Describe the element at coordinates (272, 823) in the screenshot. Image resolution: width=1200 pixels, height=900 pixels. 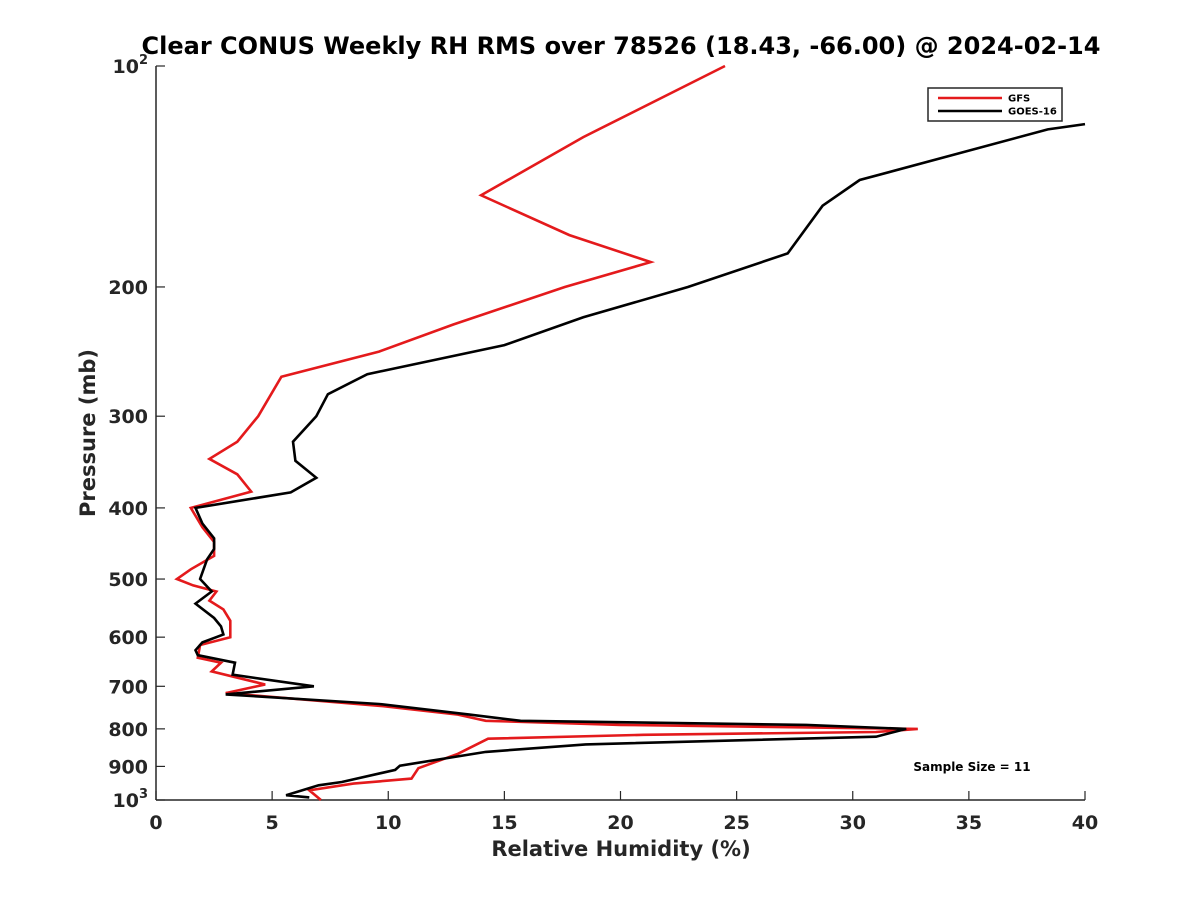
I see `x-tick-label: 5` at that location.